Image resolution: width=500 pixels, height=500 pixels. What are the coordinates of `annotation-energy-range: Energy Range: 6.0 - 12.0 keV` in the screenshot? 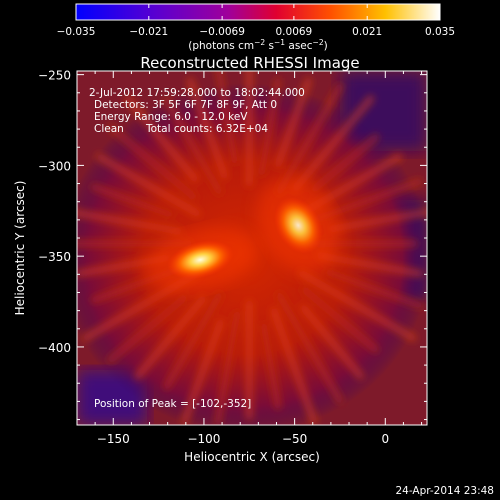 It's located at (171, 117).